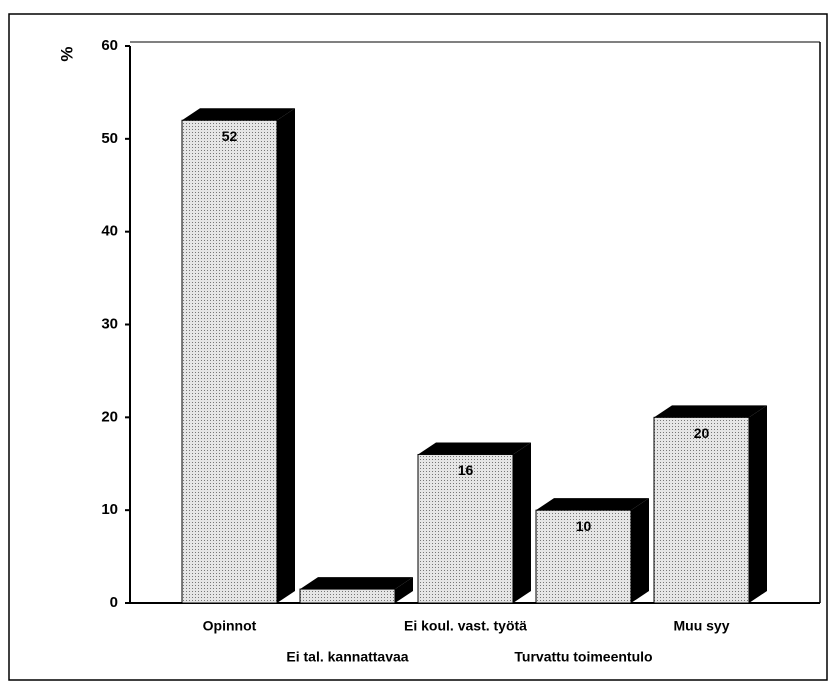 This screenshot has height=681, width=838. What do you see at coordinates (465, 626) in the screenshot?
I see `x-tick-label: Ei koul. vast. työtä` at bounding box center [465, 626].